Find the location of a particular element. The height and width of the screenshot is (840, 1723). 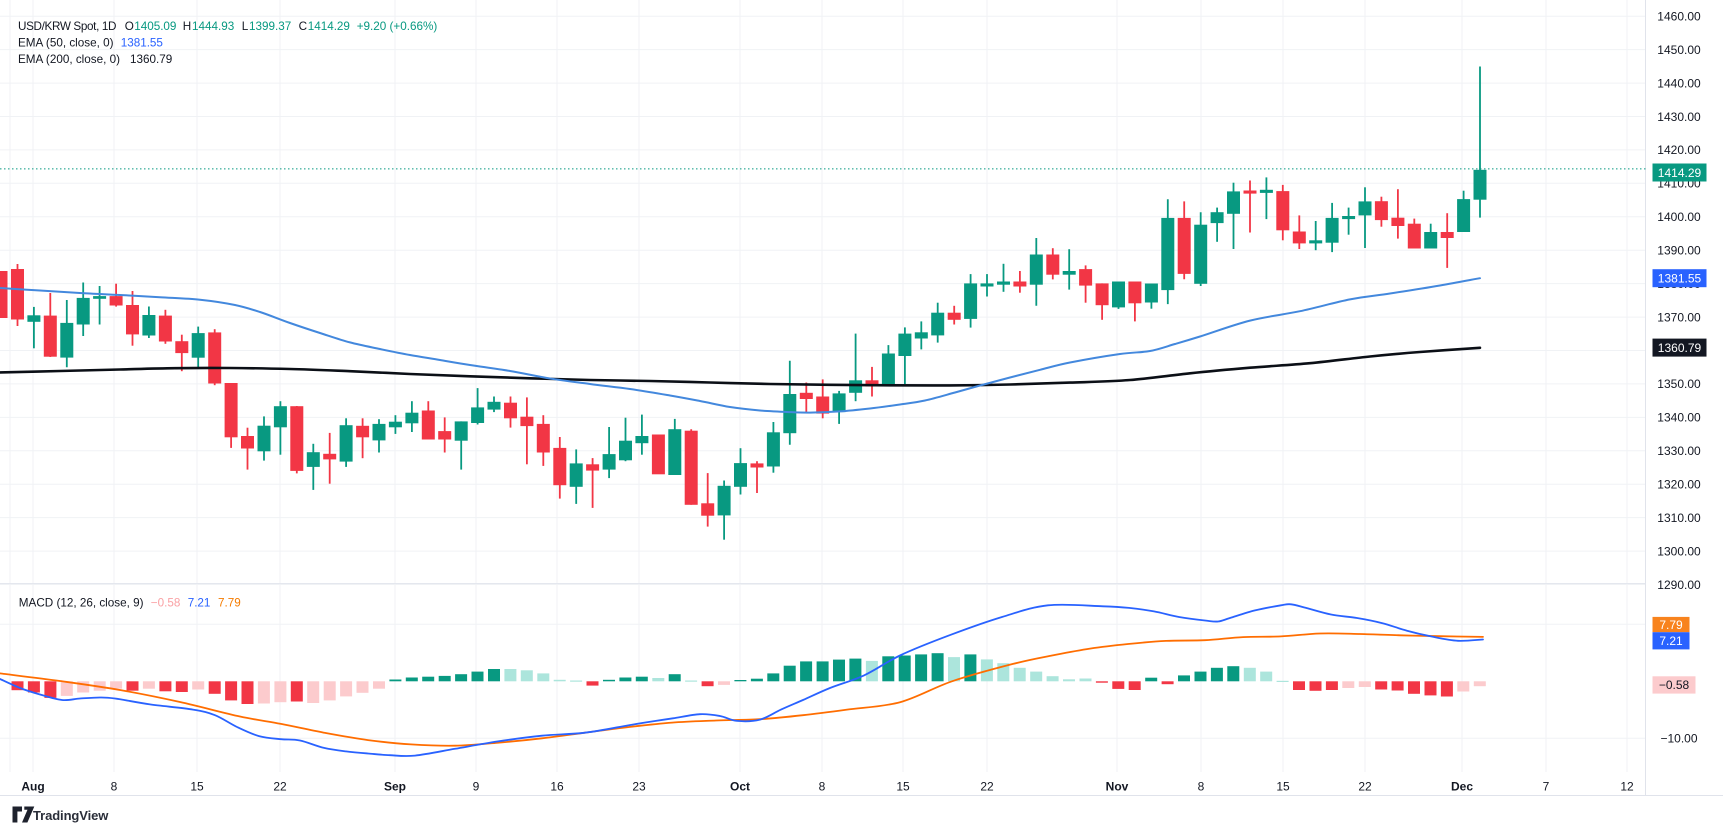

svg-text: 16 is located at coordinates (557, 787).